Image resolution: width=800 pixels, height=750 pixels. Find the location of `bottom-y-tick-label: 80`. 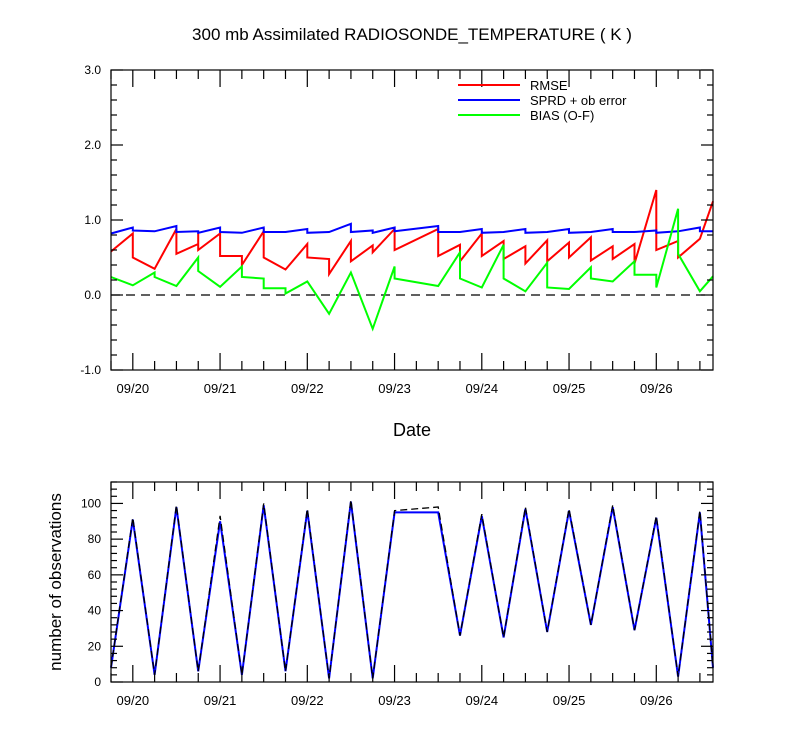

bottom-y-tick-label: 80 is located at coordinates (95, 539).